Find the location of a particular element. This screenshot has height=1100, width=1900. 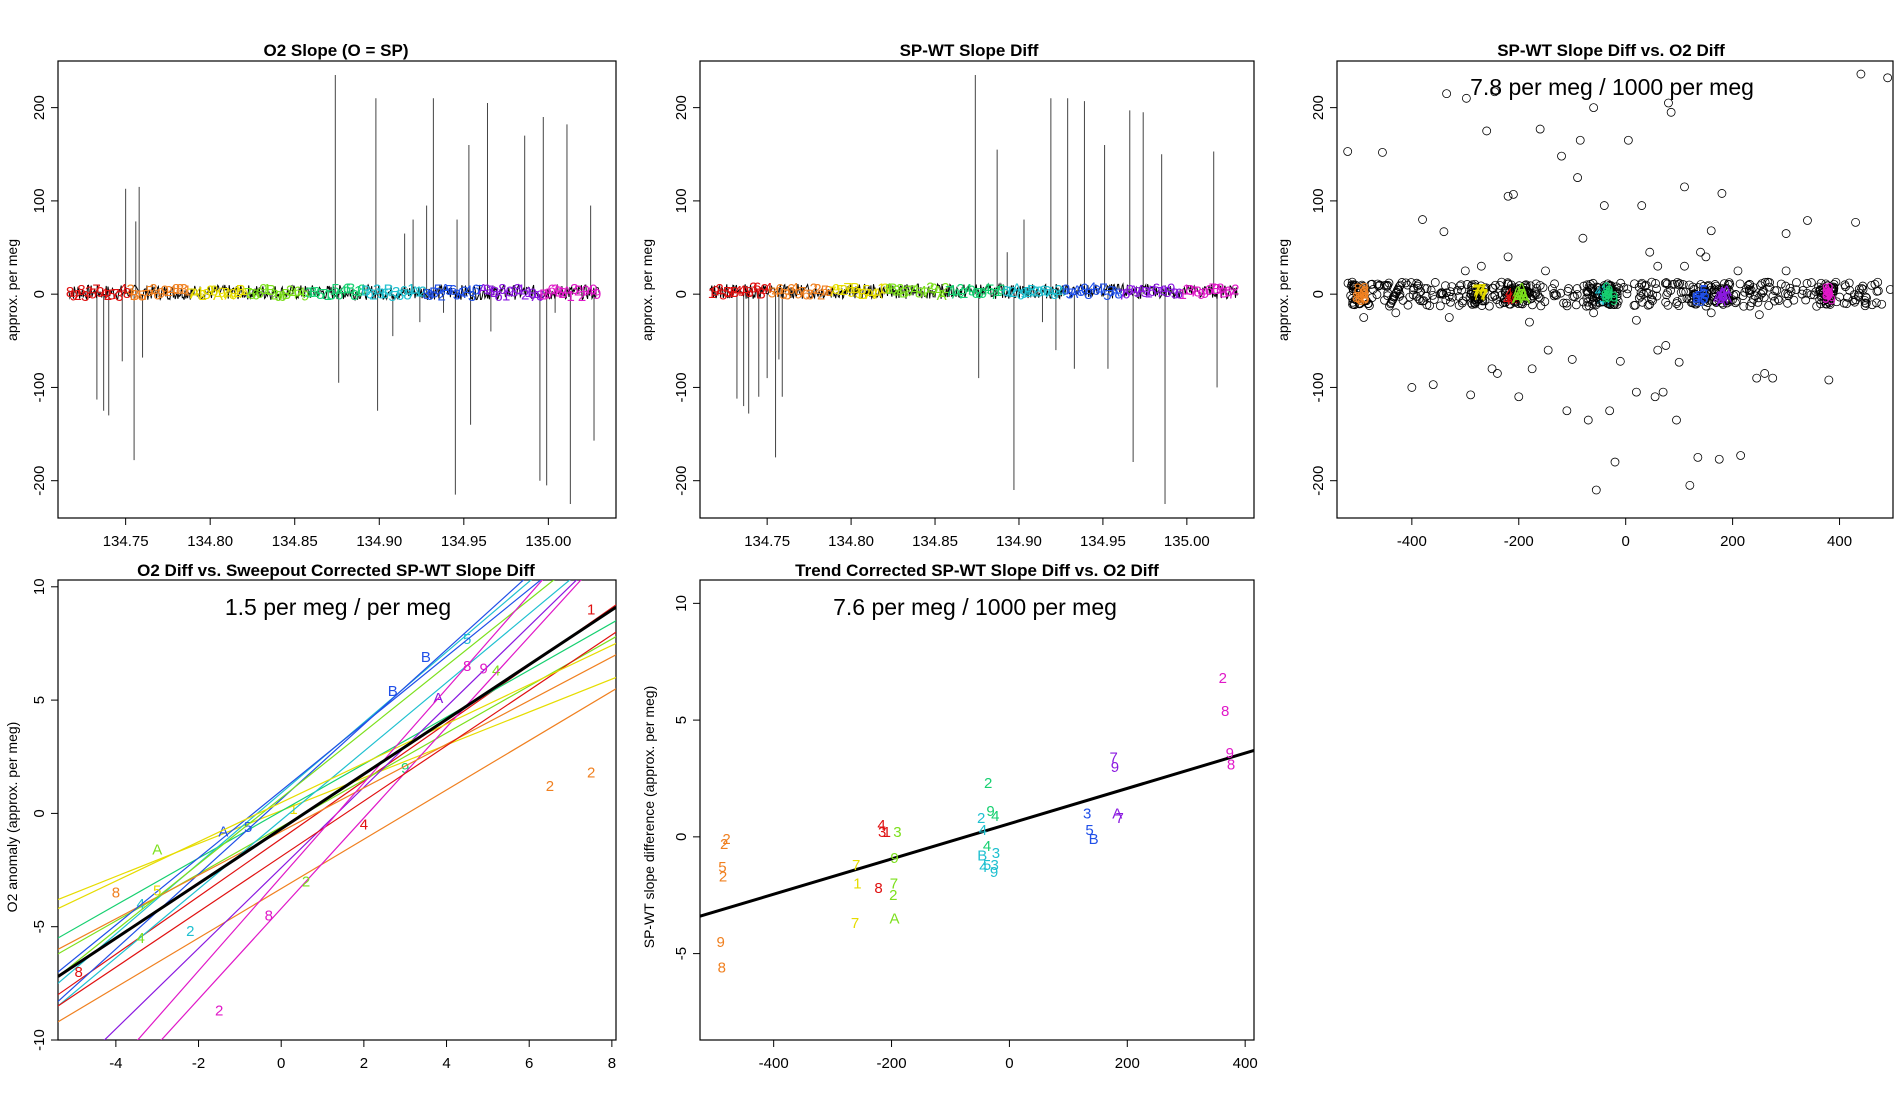

cluster-label: 4 is located at coordinates (1514, 298).